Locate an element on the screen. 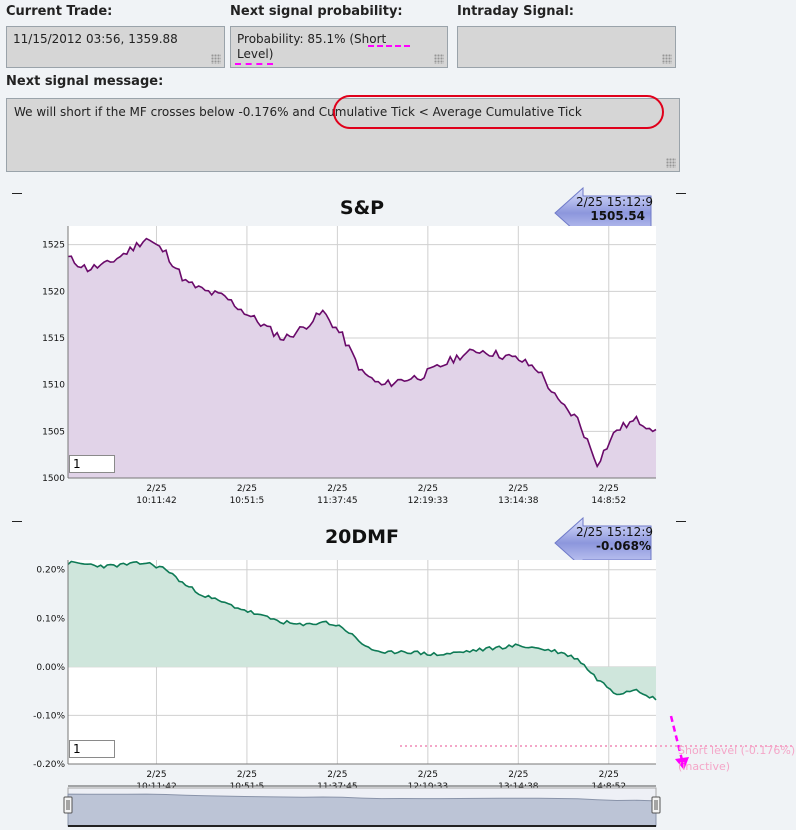  intraday-signal-label: Intraday Signal: is located at coordinates (515, 11).